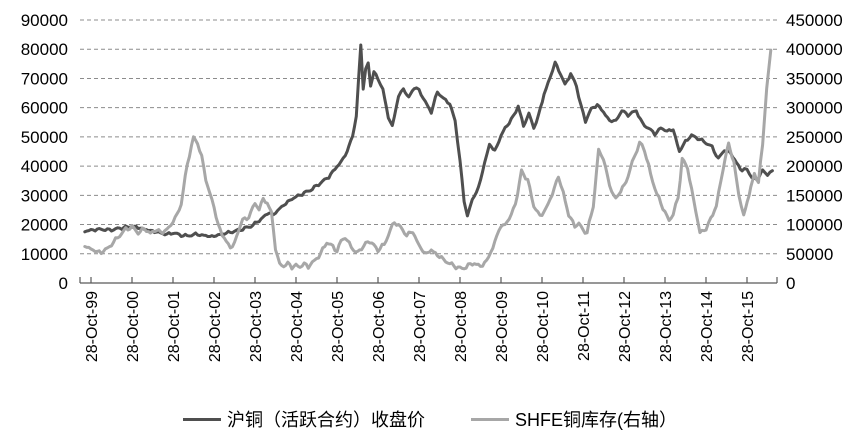 The width and height of the screenshot is (860, 438). Describe the element at coordinates (490, 419) in the screenshot. I see `inventory-line-swatch` at that location.